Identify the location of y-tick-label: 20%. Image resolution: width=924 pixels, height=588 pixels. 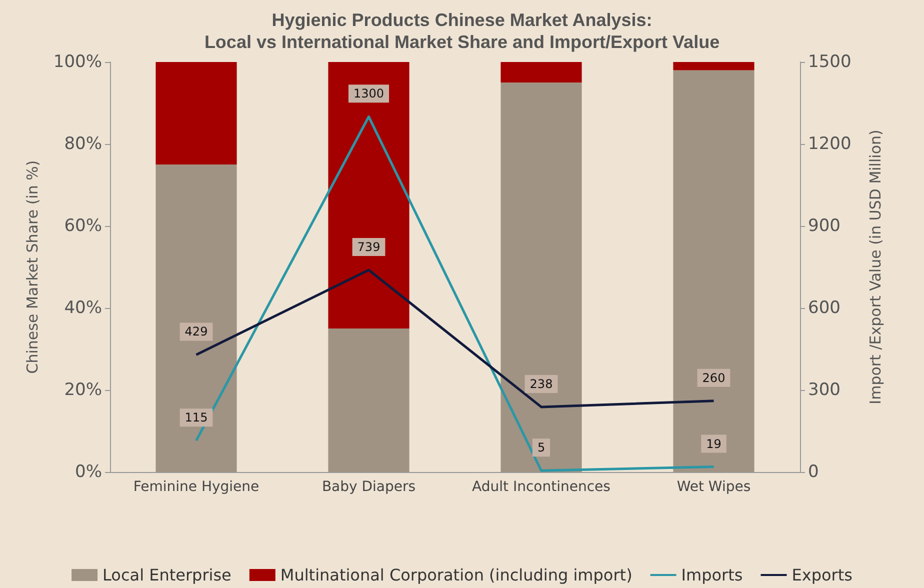
(83, 390).